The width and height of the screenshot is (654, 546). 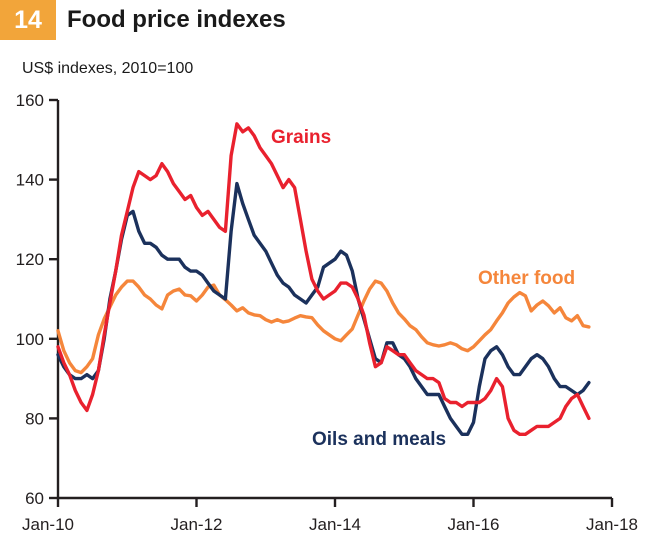 What do you see at coordinates (28, 20) in the screenshot?
I see `figure-number-badge: 14` at bounding box center [28, 20].